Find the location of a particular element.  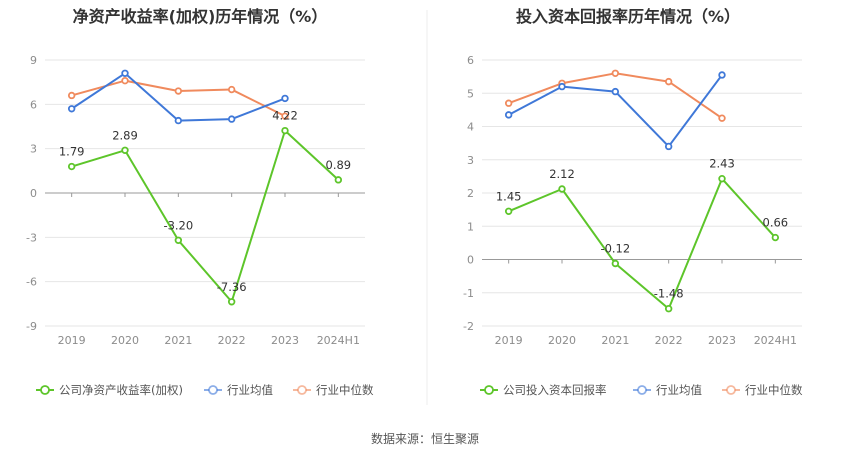

y-tick-label: 4 is located at coordinates (470, 127).